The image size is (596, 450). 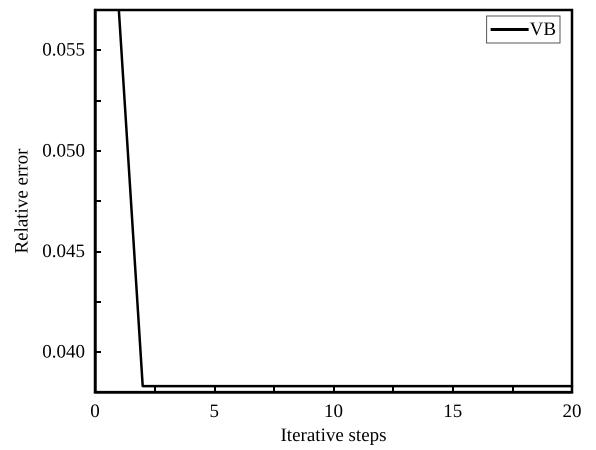 What do you see at coordinates (63, 151) in the screenshot?
I see `y-tick-label: 0.050` at bounding box center [63, 151].